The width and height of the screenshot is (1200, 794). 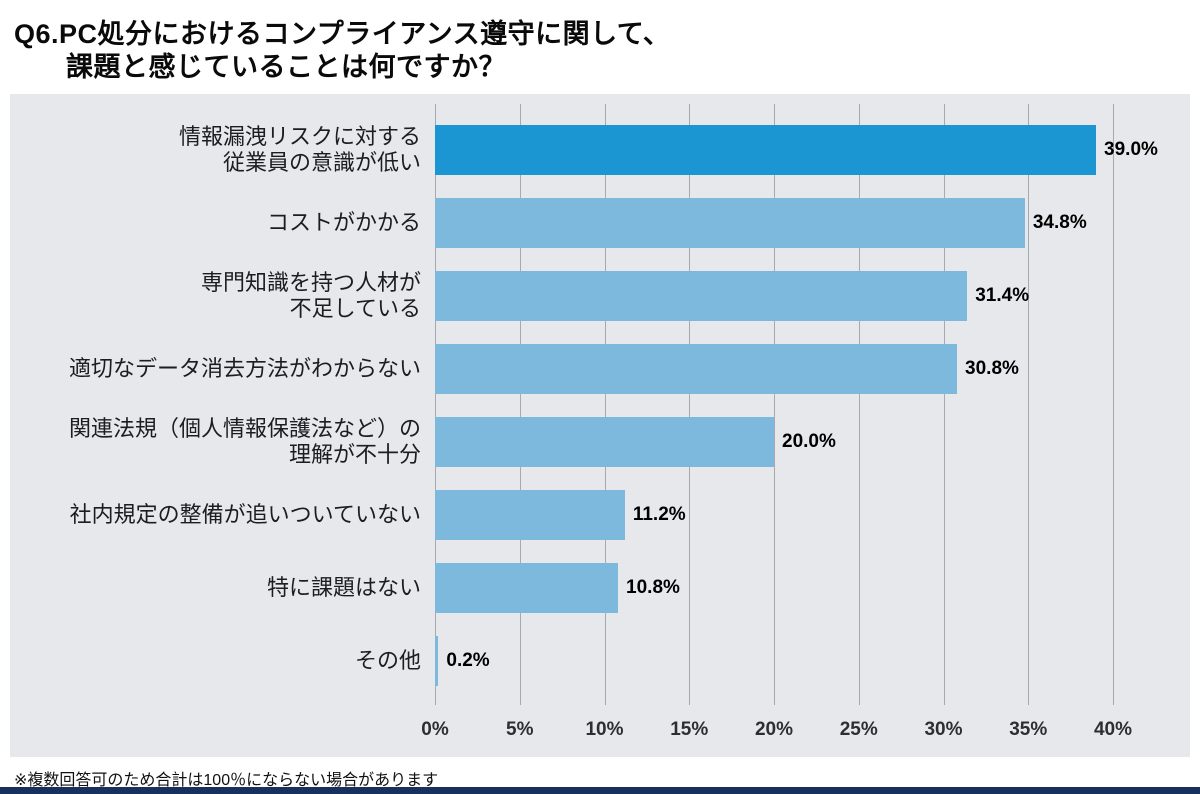 I want to click on bar-track: 0.2%, so click(x=774, y=661).